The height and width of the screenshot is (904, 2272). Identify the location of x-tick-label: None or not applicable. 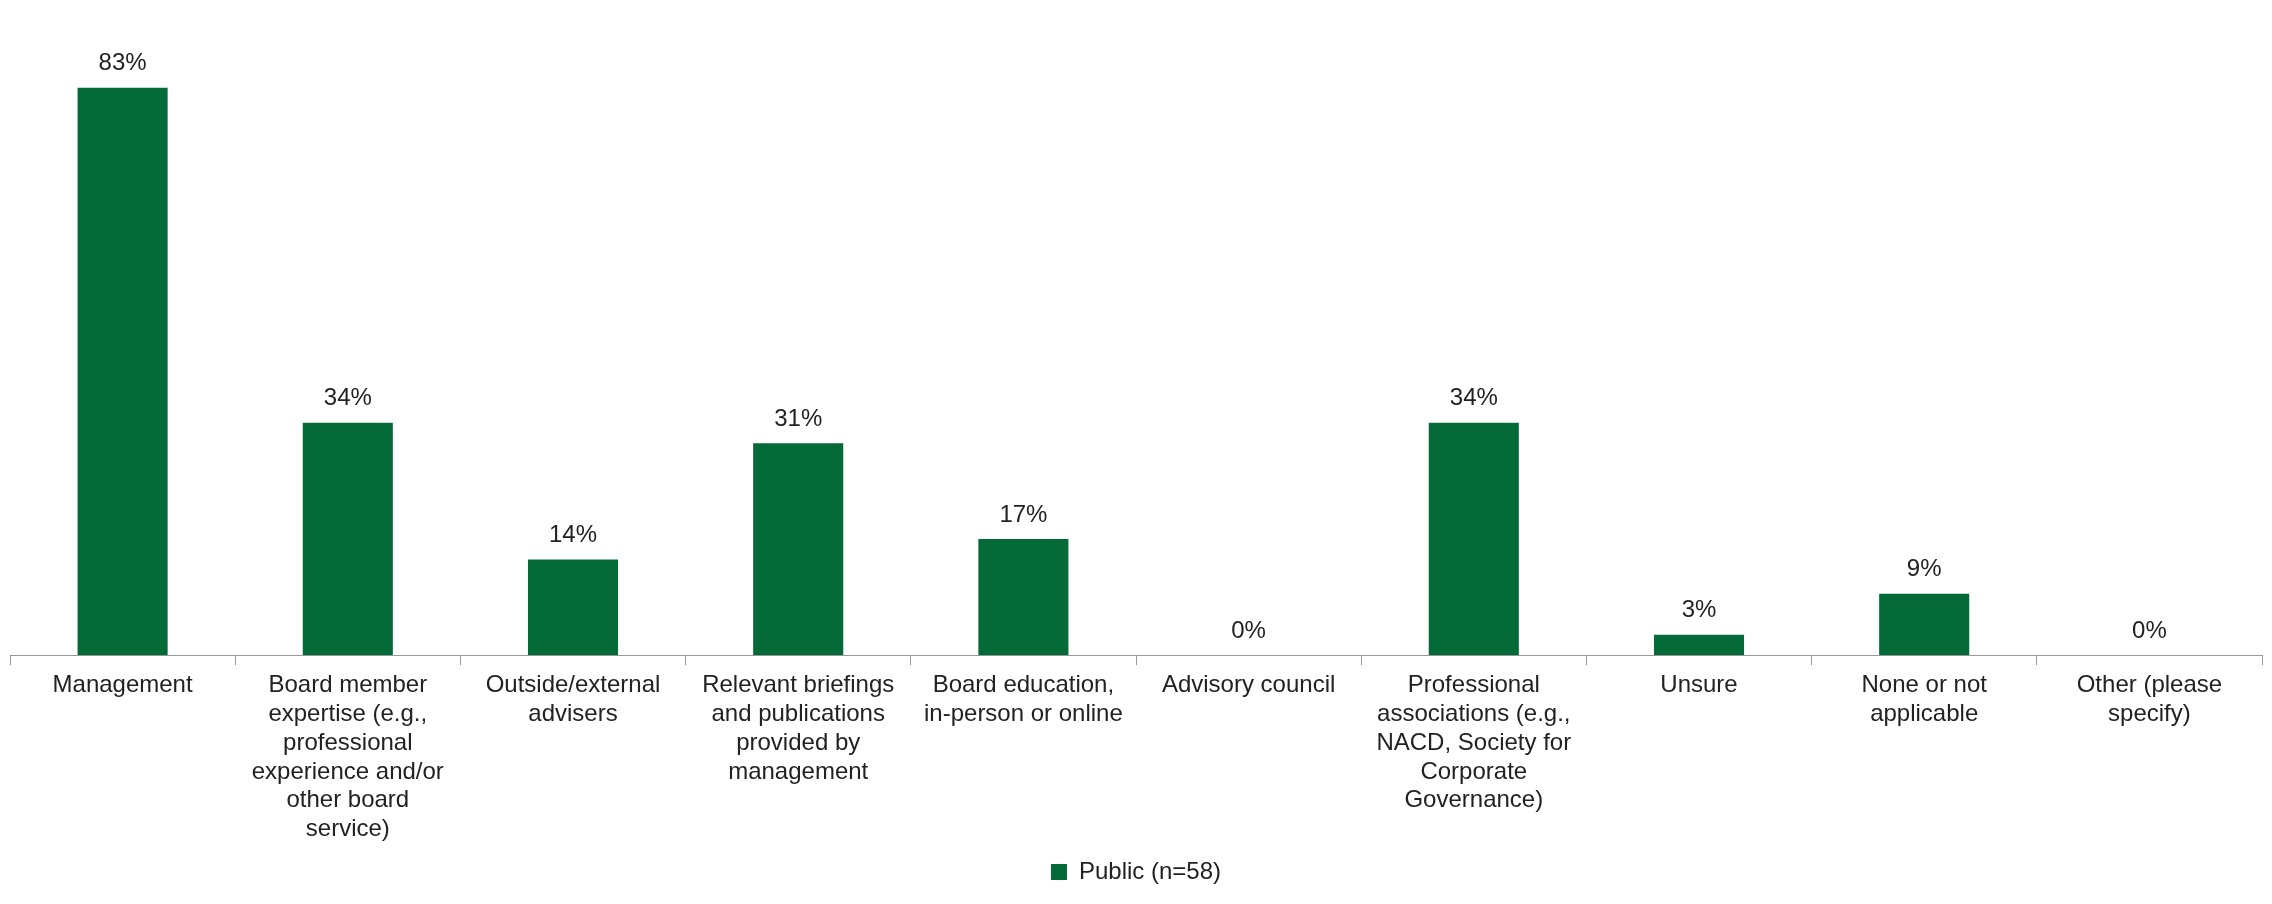
(1924, 698).